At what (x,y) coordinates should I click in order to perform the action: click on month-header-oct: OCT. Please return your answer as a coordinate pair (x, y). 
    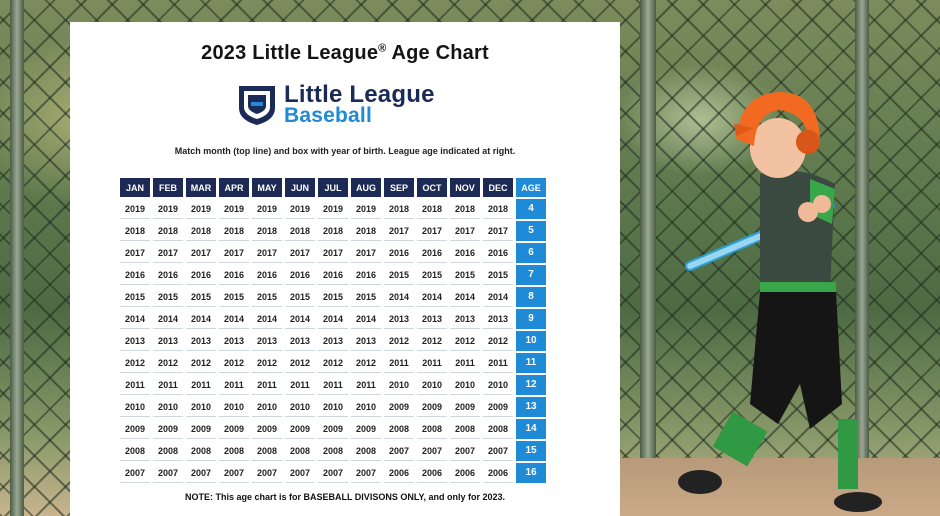
    Looking at the image, I should click on (432, 187).